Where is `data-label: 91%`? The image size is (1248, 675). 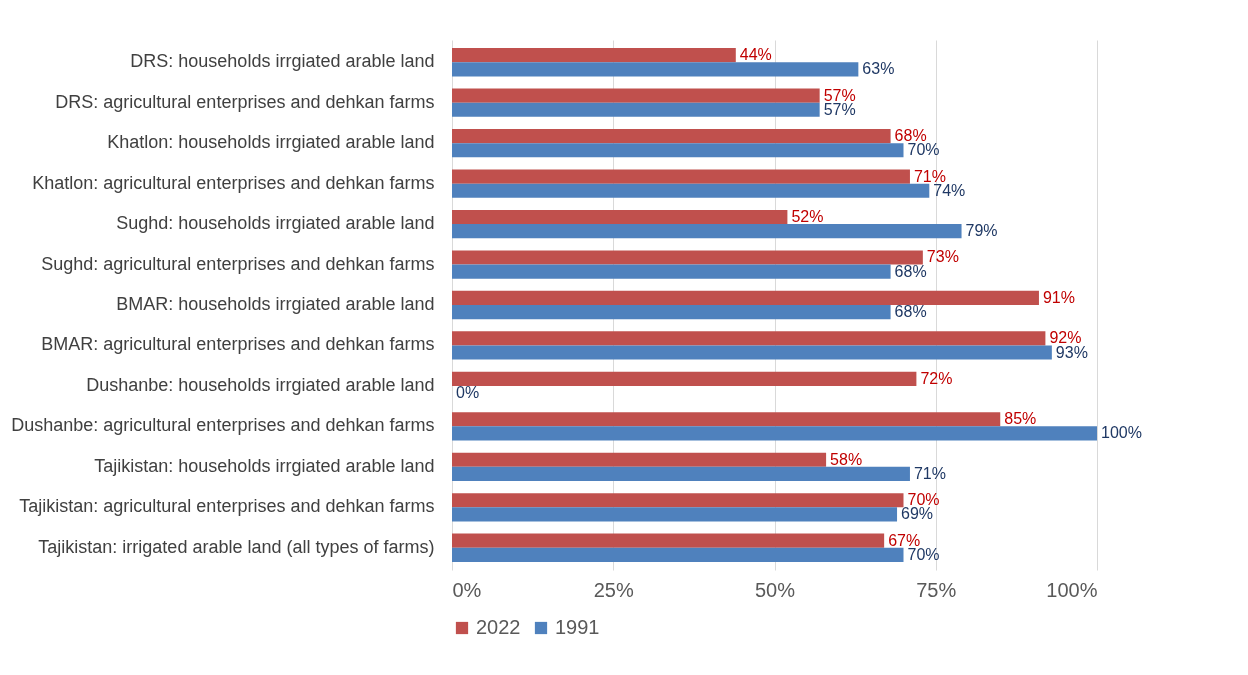
data-label: 91% is located at coordinates (1058, 297).